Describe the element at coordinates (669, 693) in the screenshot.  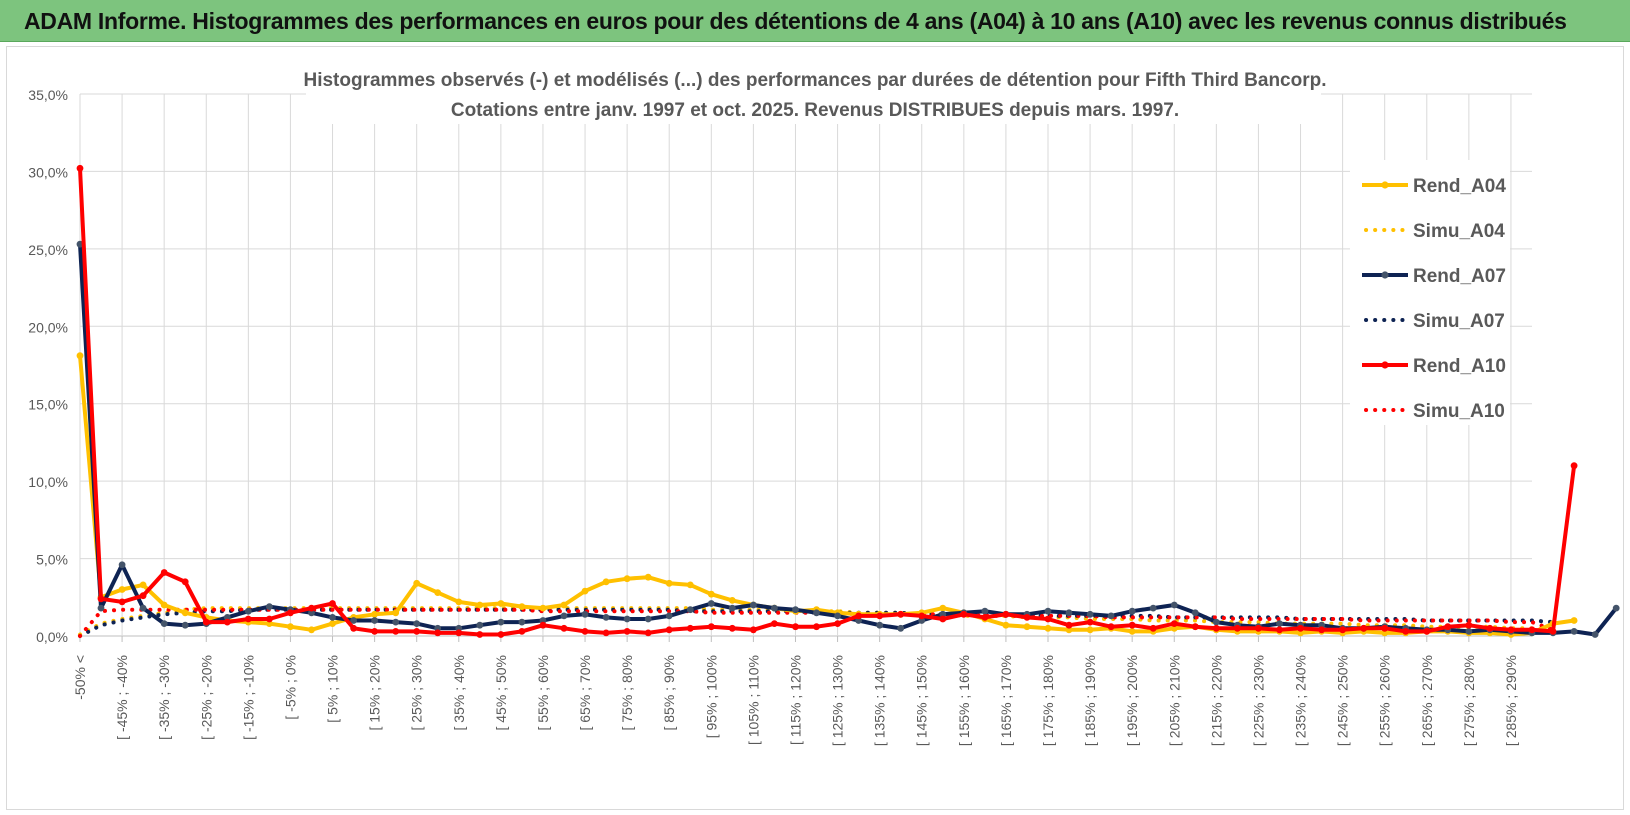
I see `x-tick-label: [ 85% ; 90%` at that location.